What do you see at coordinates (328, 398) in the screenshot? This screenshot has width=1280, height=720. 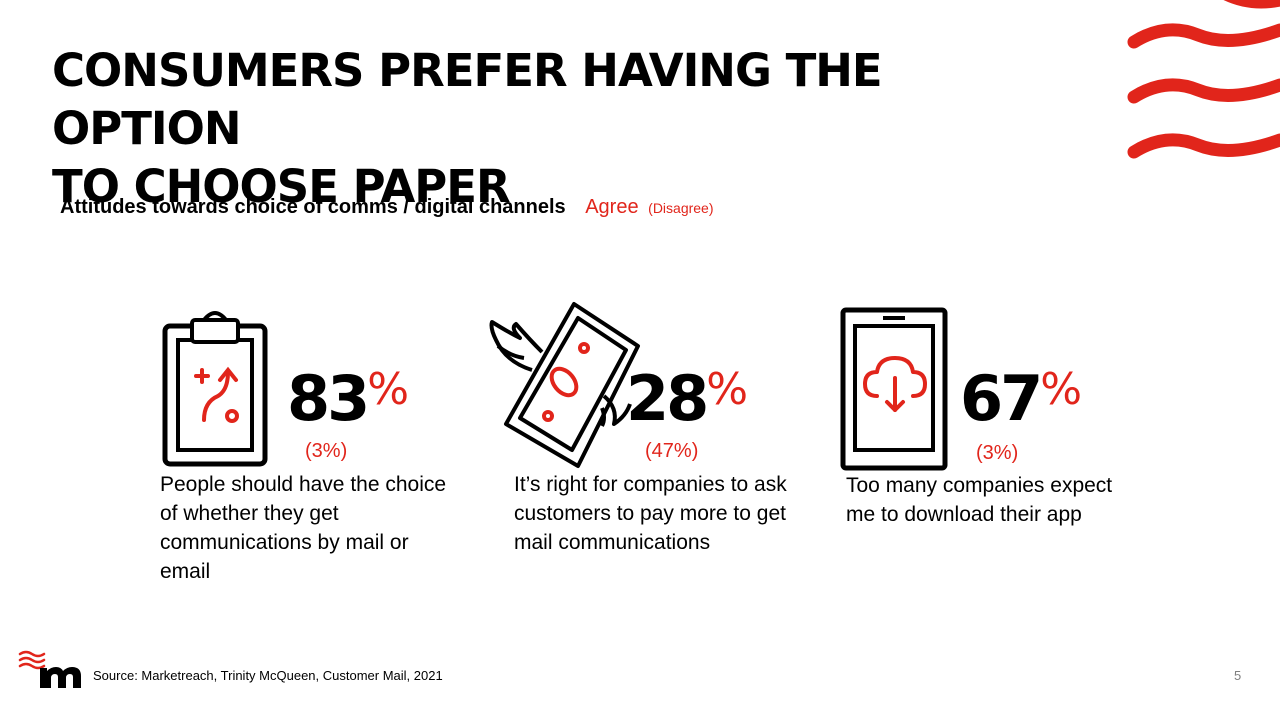 I see `stat-agree-number: 83` at bounding box center [328, 398].